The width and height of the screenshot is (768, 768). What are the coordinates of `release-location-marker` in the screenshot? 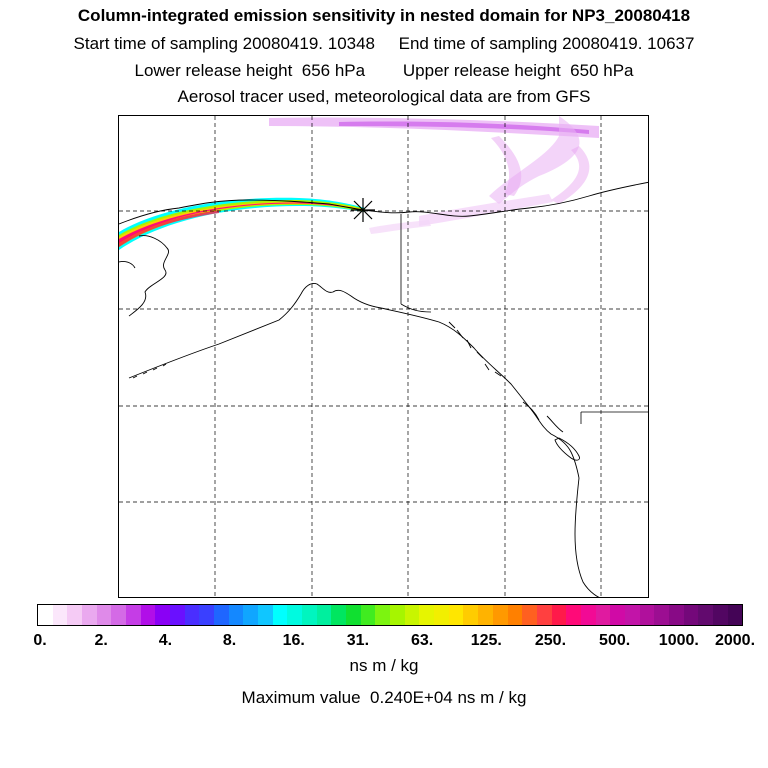 It's located at (363, 210).